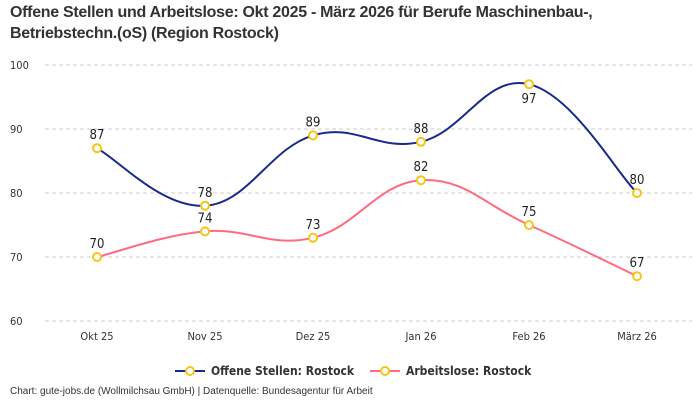  What do you see at coordinates (529, 212) in the screenshot?
I see `data-label: 75` at bounding box center [529, 212].